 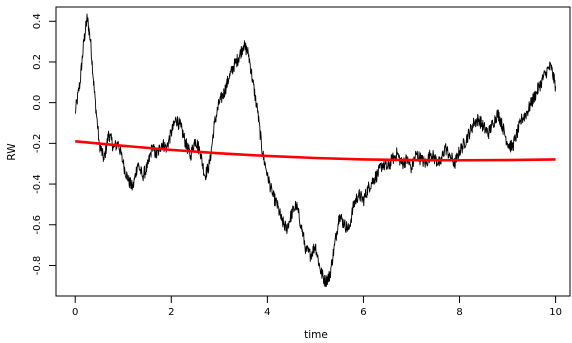 What do you see at coordinates (316, 335) in the screenshot?
I see `x-axis-title: time` at bounding box center [316, 335].